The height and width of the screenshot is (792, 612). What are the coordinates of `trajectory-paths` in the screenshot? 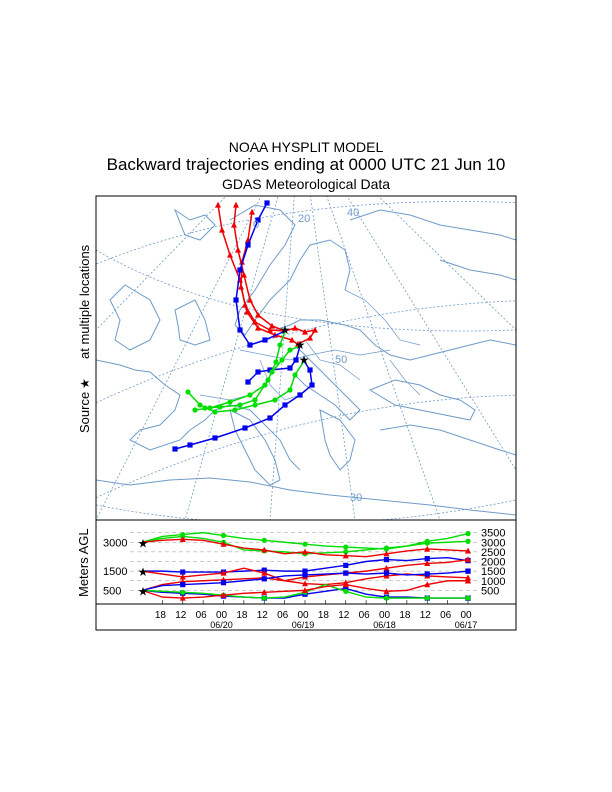 It's located at (245, 326).